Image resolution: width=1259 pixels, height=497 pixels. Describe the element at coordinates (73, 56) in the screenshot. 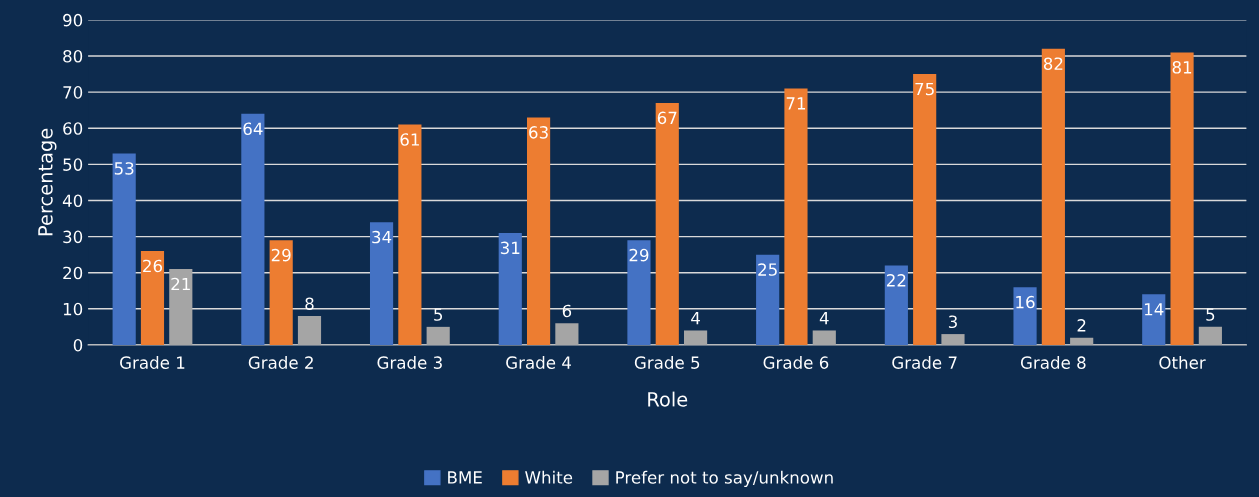

I see `y-tick-label: 80` at that location.